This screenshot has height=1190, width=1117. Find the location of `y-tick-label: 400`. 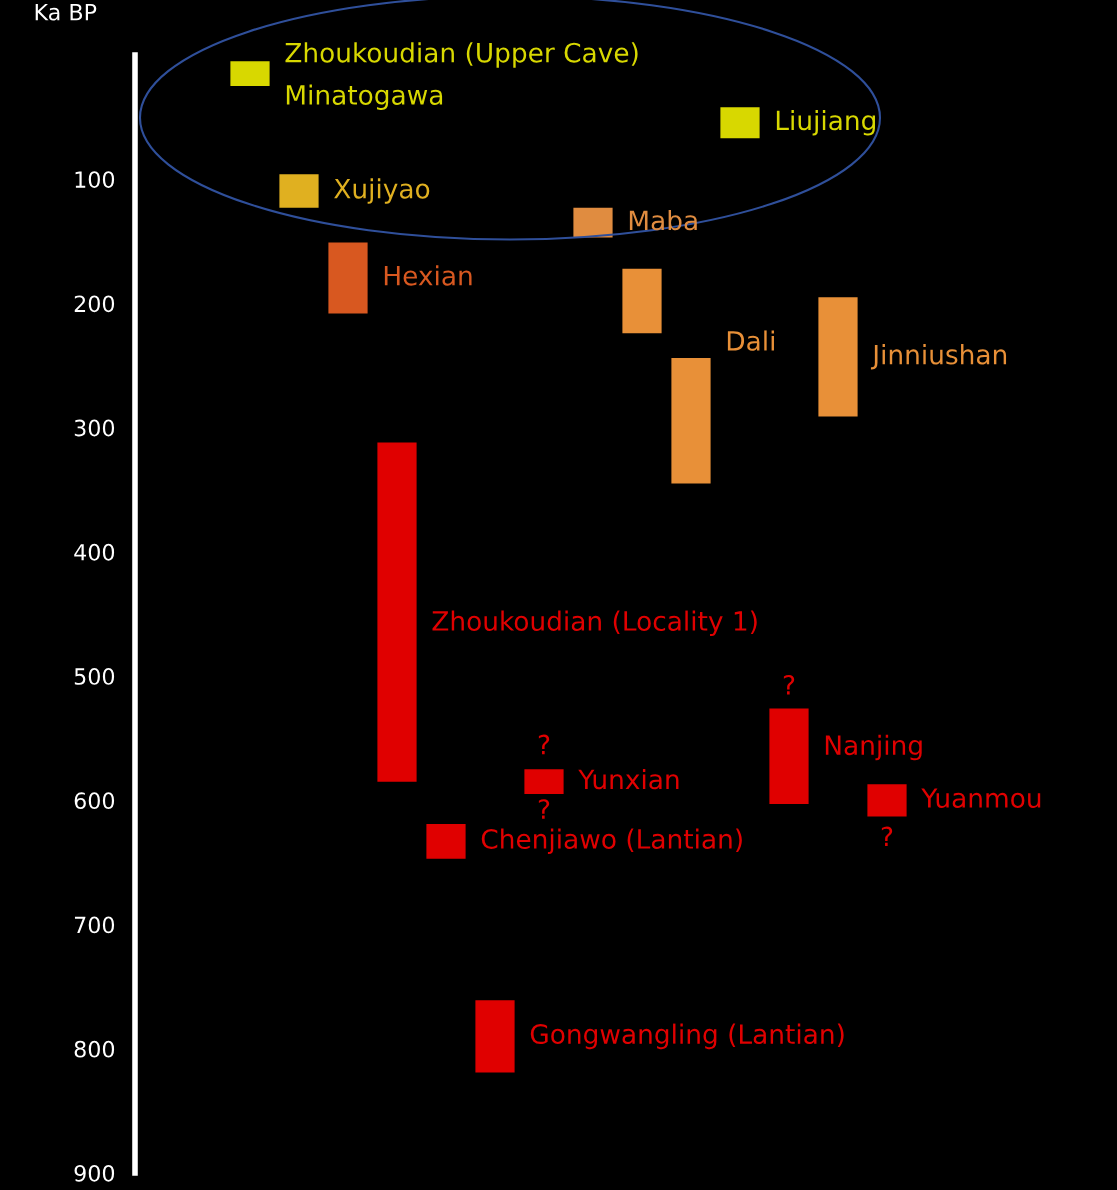

y-tick-label: 400 is located at coordinates (94, 552).